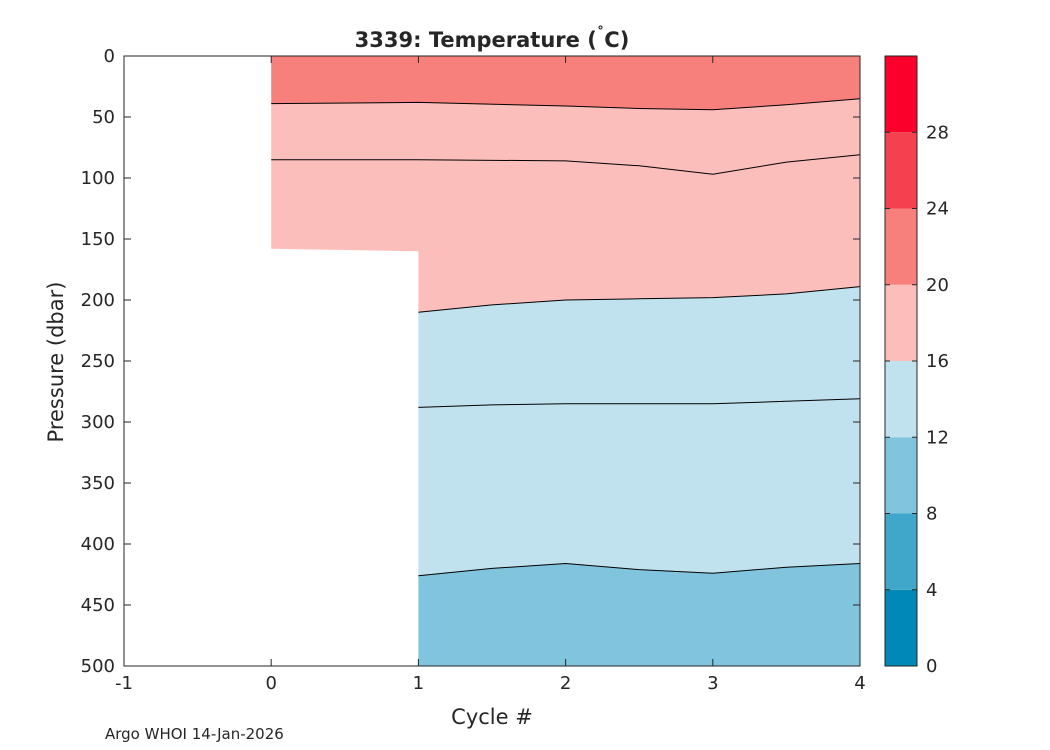  I want to click on y-tick-label: 400, so click(98, 544).